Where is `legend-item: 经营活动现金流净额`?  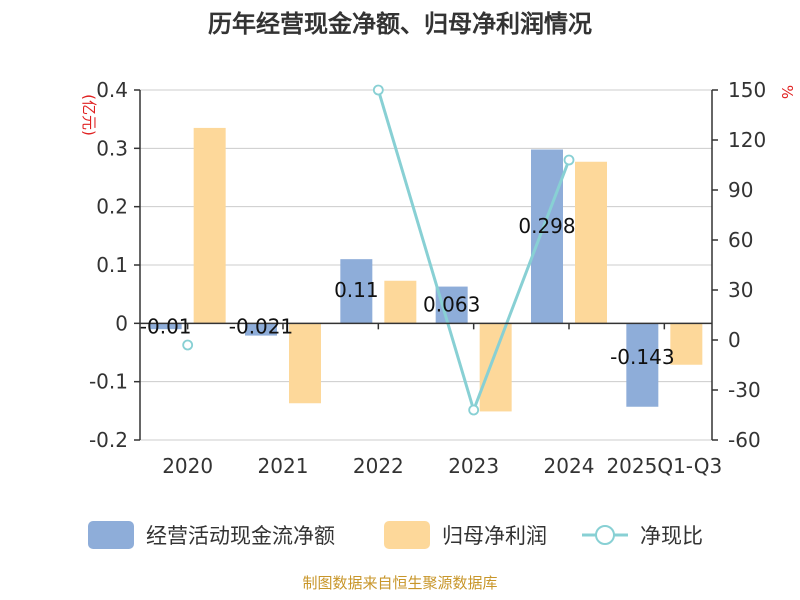
legend-item: 经营活动现金流净额 is located at coordinates (211, 535).